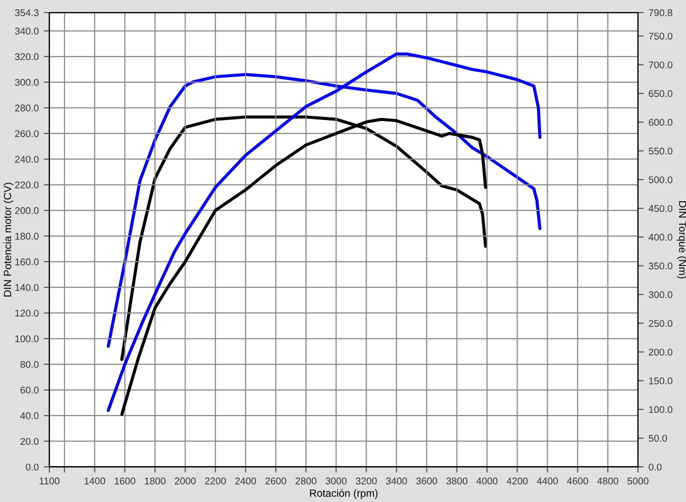  I want to click on y2-tick-label: 50.0, so click(657, 438).